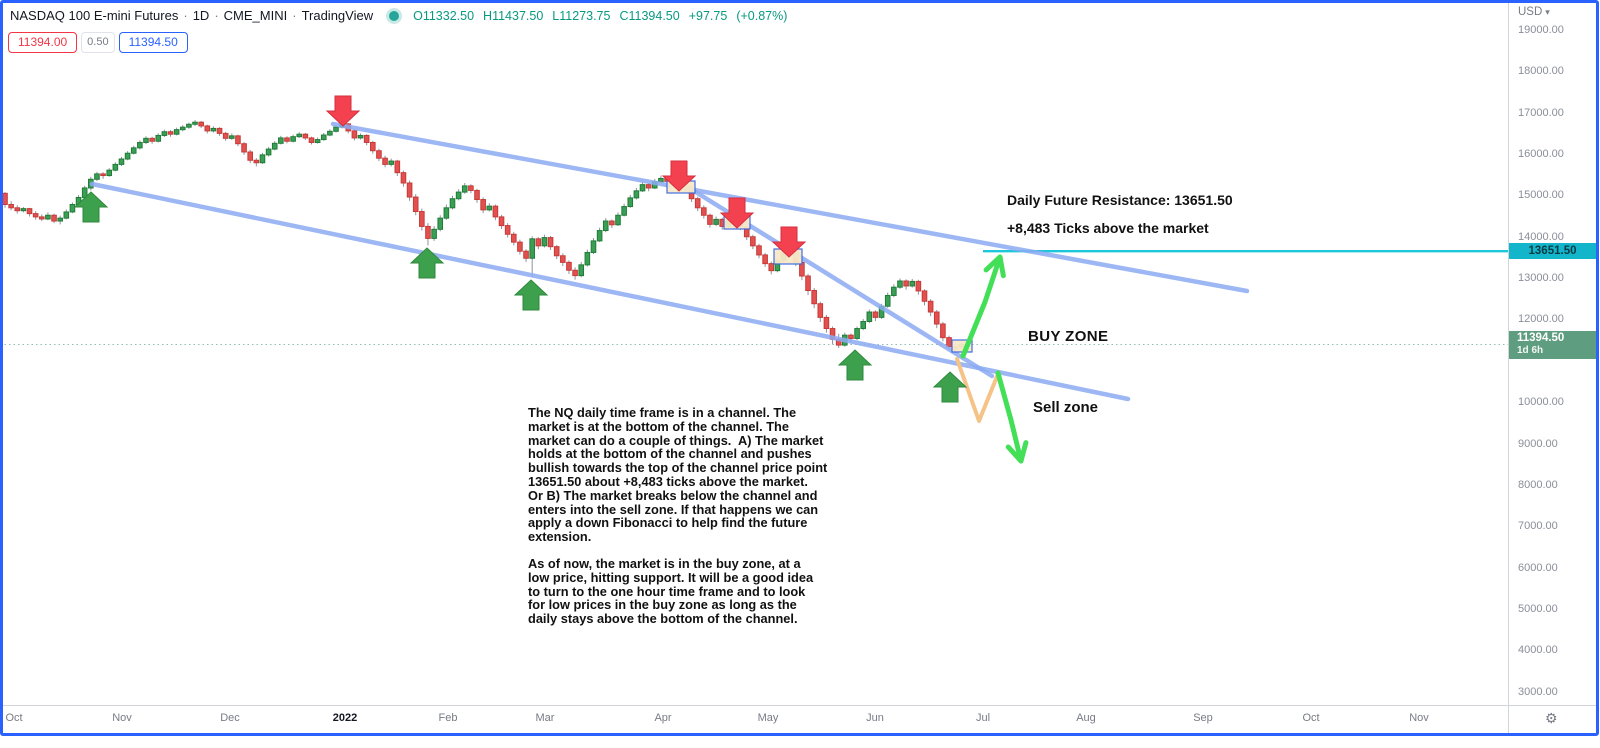 The image size is (1600, 748). What do you see at coordinates (768, 718) in the screenshot?
I see `time-tick-label-may: May` at bounding box center [768, 718].